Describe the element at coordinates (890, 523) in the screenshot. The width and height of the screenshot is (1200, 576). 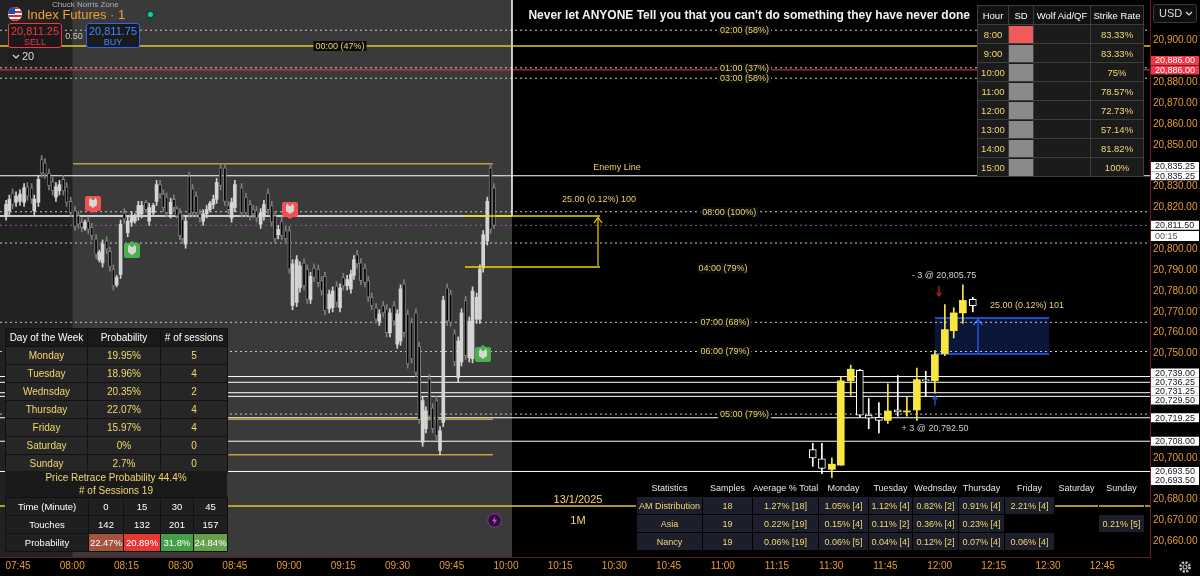
I see `text: 0.11% [2]` at that location.